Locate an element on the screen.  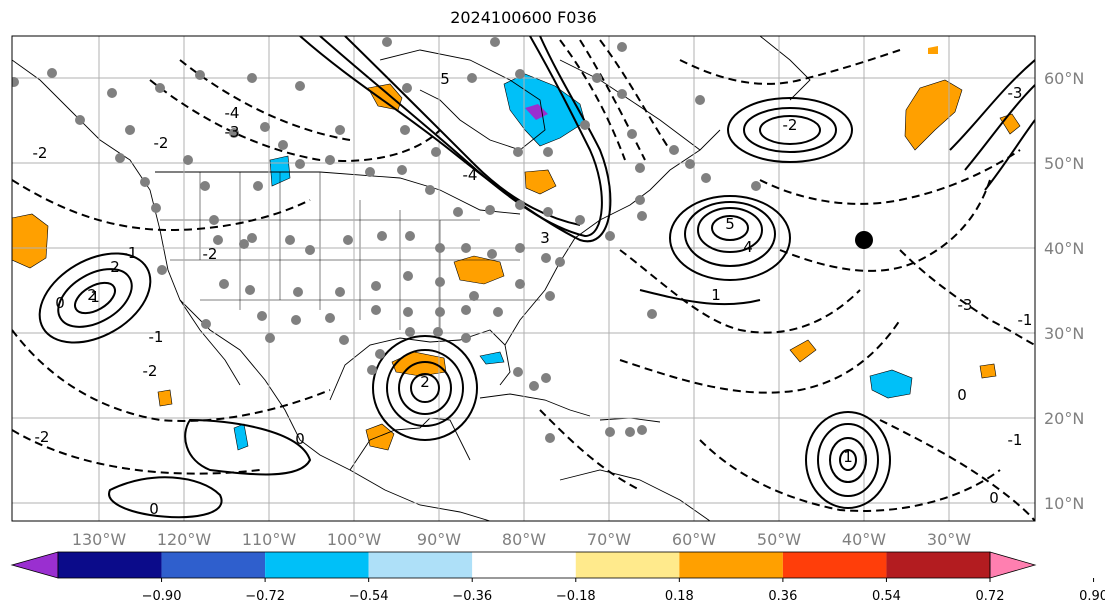
lon-tick-label: 90°W is located at coordinates (439, 539).